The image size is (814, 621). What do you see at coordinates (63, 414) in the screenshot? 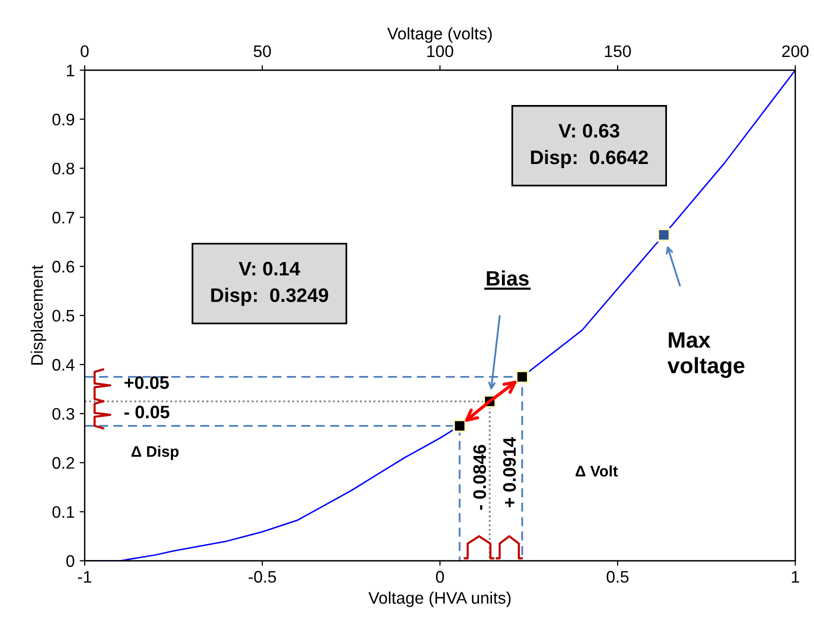
I see `y-tick-label: 0.3` at bounding box center [63, 414].